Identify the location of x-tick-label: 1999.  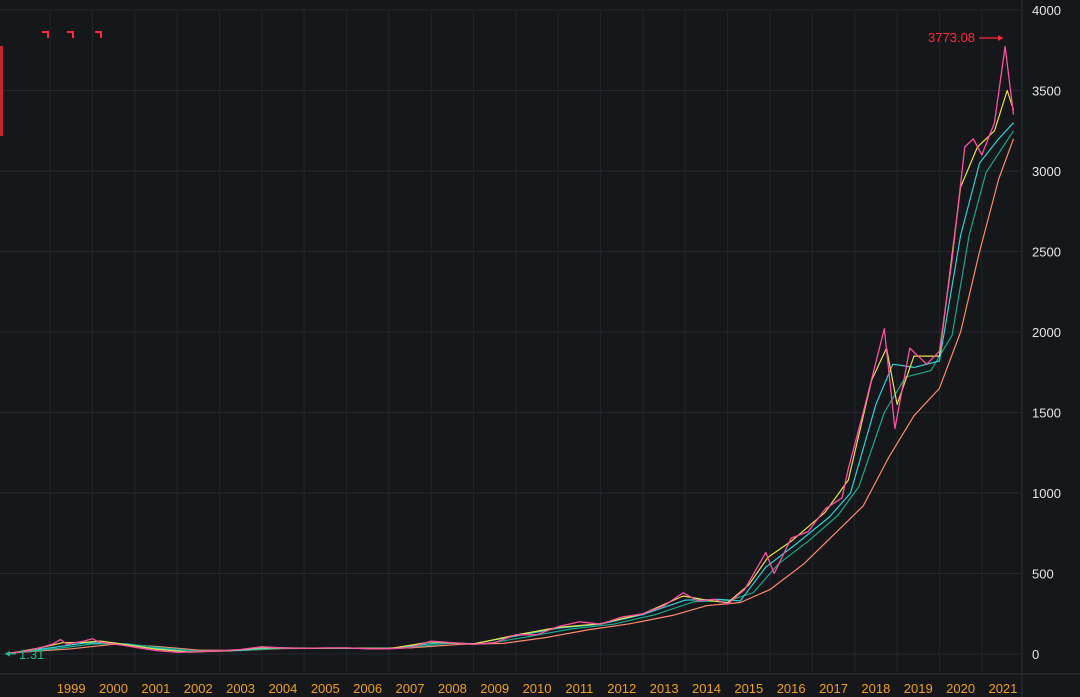
(71, 688).